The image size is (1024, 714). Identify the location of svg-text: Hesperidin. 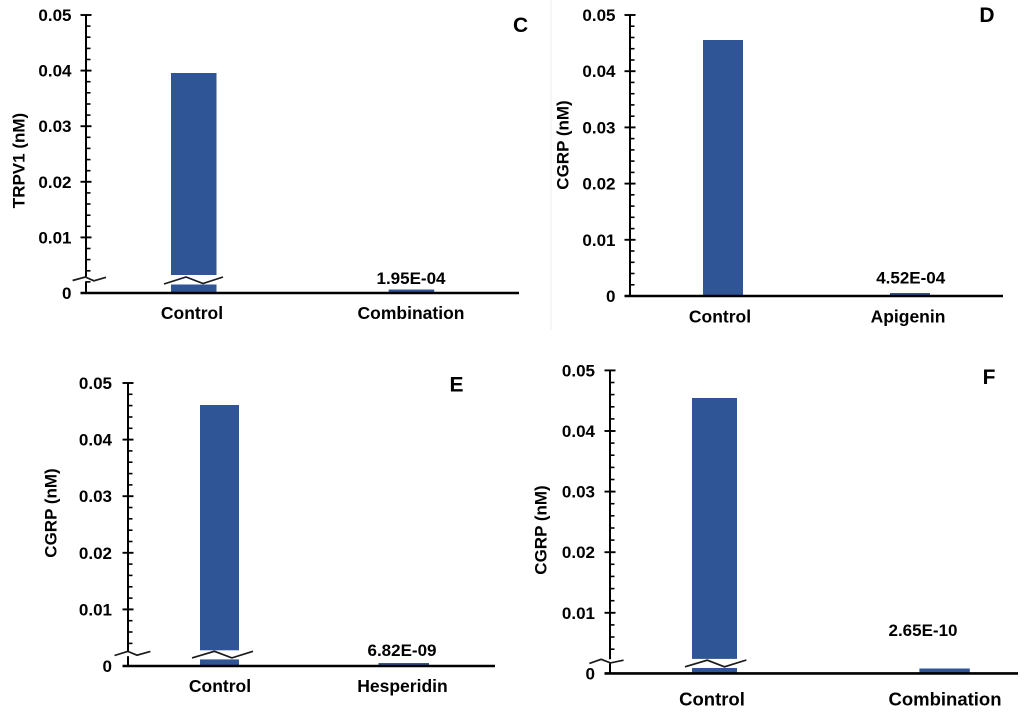
(402, 686).